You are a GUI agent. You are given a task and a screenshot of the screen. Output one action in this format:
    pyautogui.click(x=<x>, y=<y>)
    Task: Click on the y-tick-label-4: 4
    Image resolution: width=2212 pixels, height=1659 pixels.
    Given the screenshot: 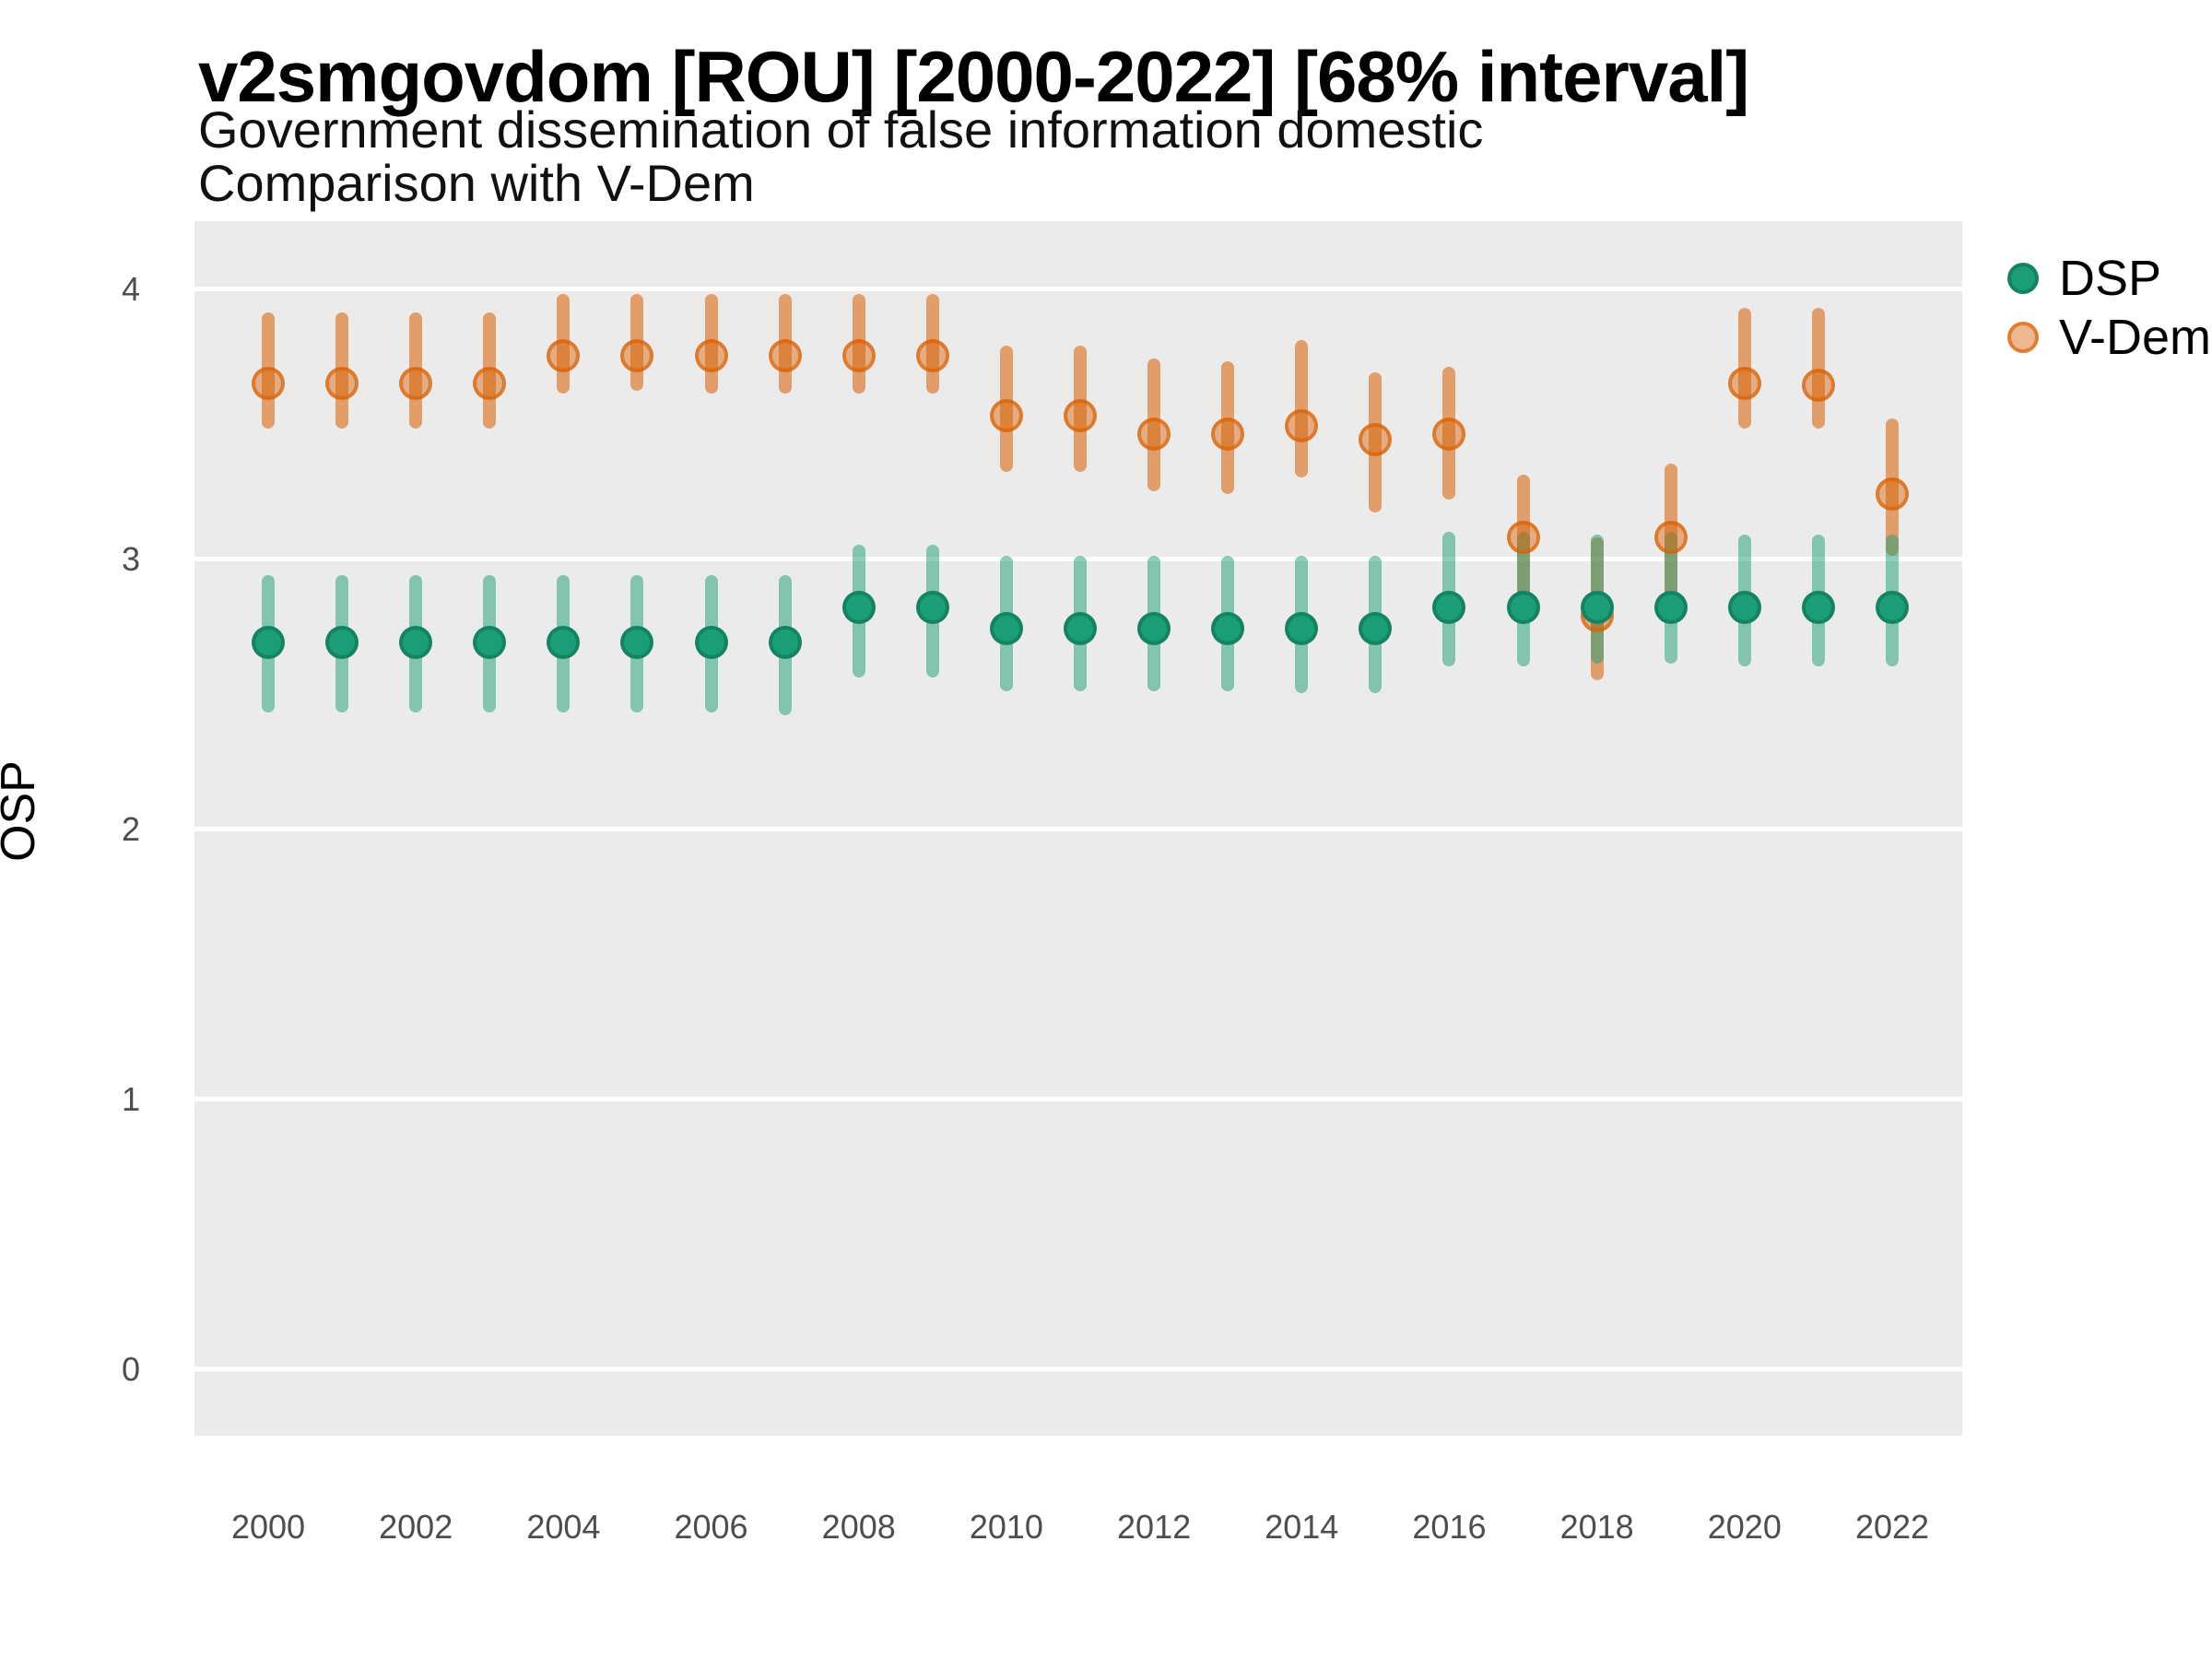 What is the action you would take?
    pyautogui.click(x=130, y=289)
    